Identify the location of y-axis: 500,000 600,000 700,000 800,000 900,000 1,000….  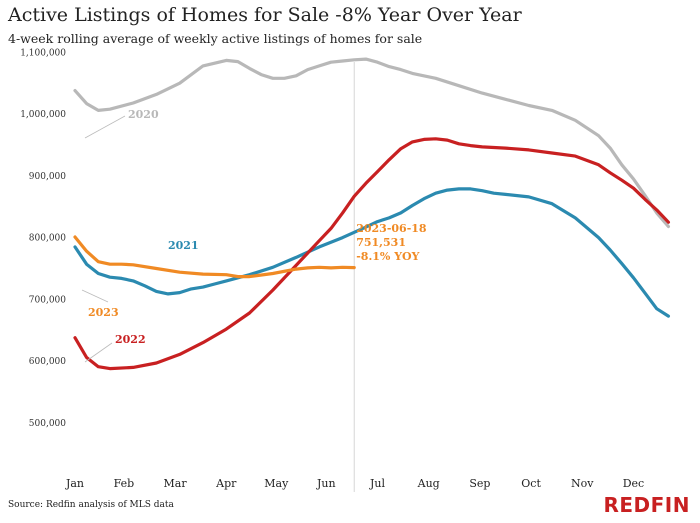
(43, 238).